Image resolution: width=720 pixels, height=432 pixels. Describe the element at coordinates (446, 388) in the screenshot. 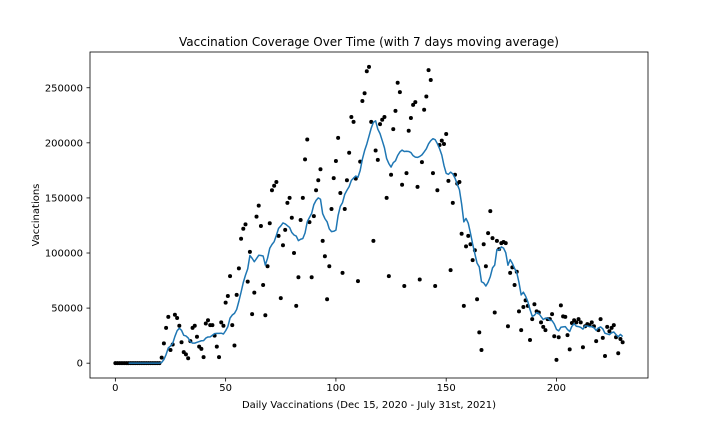

I see `x-tick-label: 150` at that location.